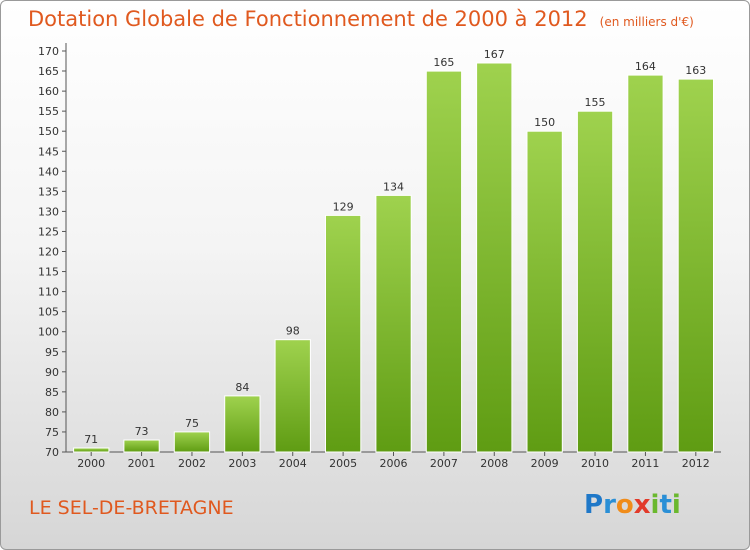 Image resolution: width=750 pixels, height=550 pixels. Describe the element at coordinates (595, 463) in the screenshot. I see `x-tick-label: 2010` at that location.